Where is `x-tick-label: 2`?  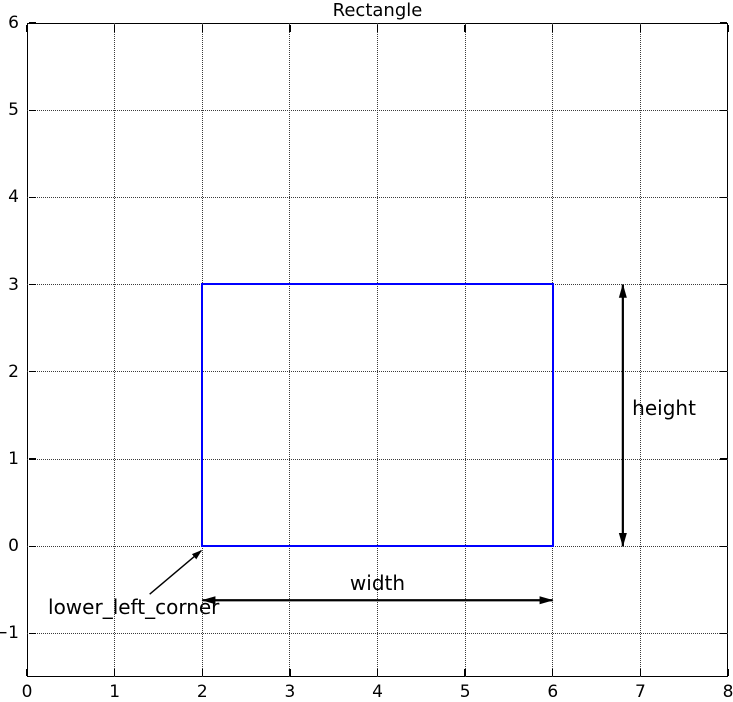 x-tick-label: 2 is located at coordinates (202, 692).